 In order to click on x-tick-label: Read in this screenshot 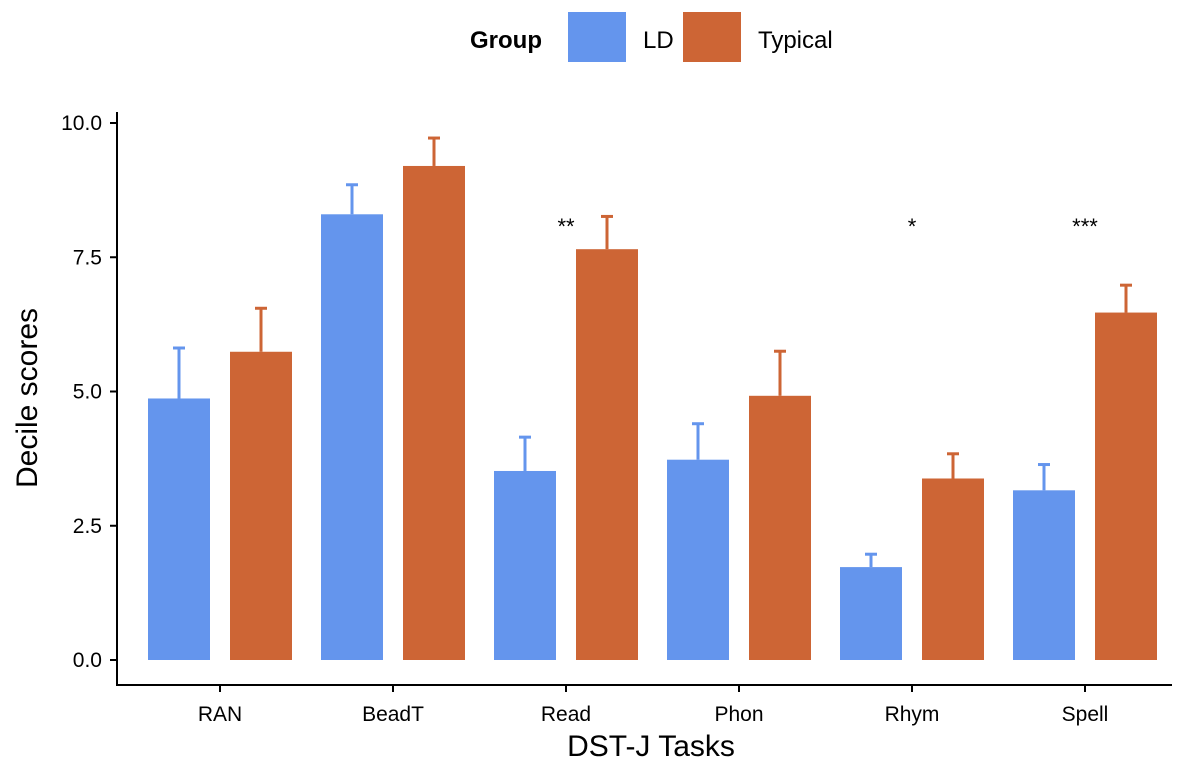, I will do `click(566, 714)`.